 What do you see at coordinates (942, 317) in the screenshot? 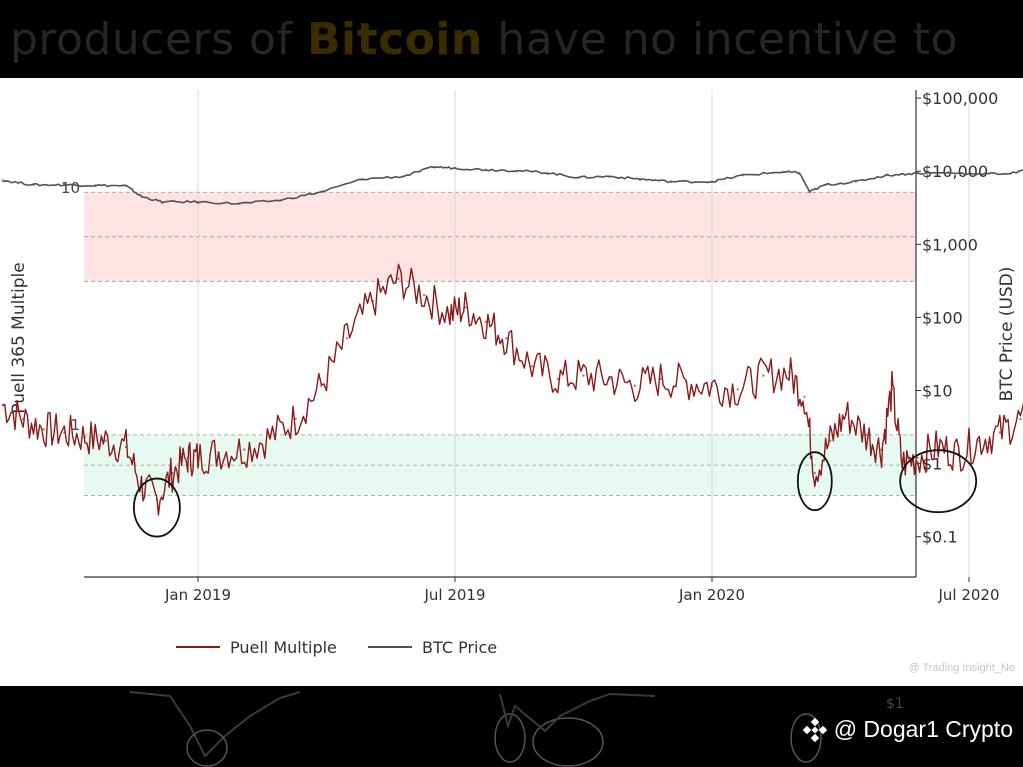
I see `right-tick-label: $100` at bounding box center [942, 317].